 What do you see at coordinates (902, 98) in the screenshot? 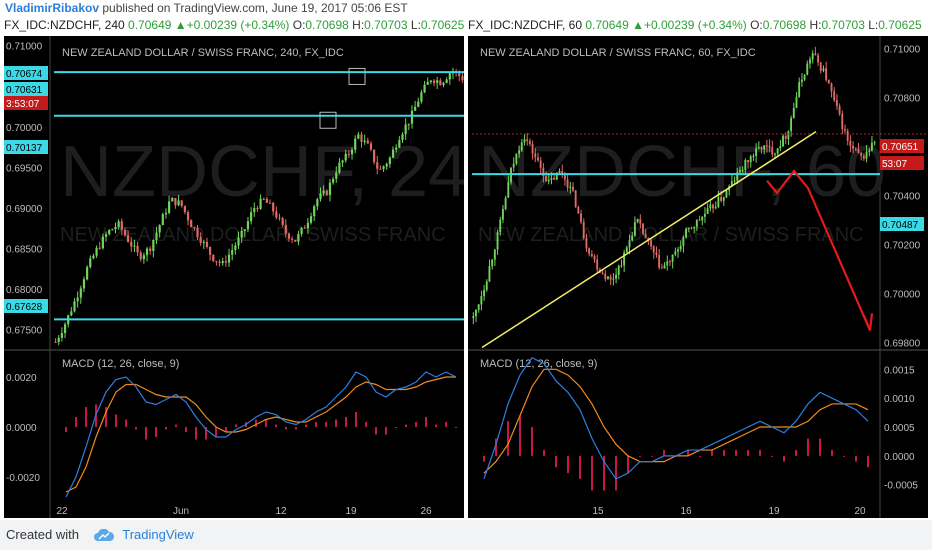
I see `price-tick-label: 0.70800` at bounding box center [902, 98].